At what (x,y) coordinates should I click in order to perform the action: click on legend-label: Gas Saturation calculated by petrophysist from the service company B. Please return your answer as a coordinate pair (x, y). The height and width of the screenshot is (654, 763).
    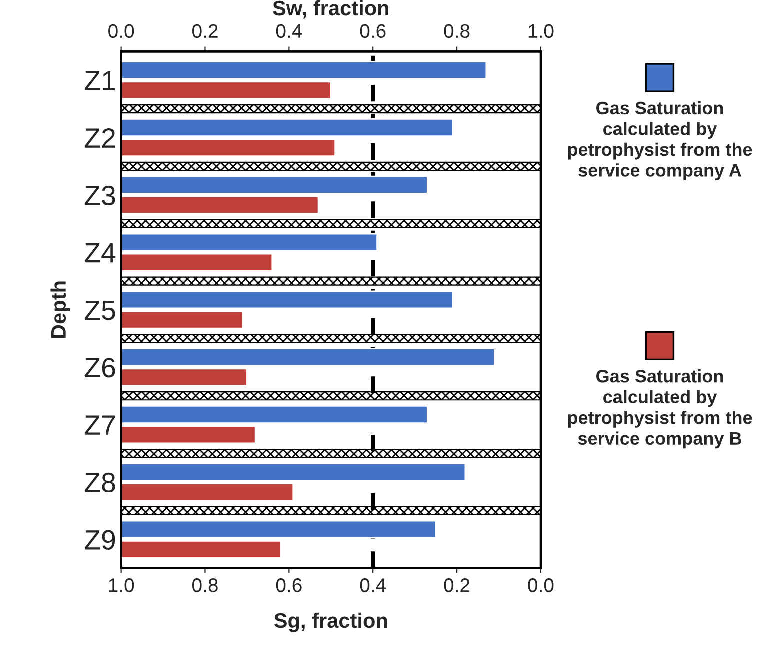
    Looking at the image, I should click on (660, 409).